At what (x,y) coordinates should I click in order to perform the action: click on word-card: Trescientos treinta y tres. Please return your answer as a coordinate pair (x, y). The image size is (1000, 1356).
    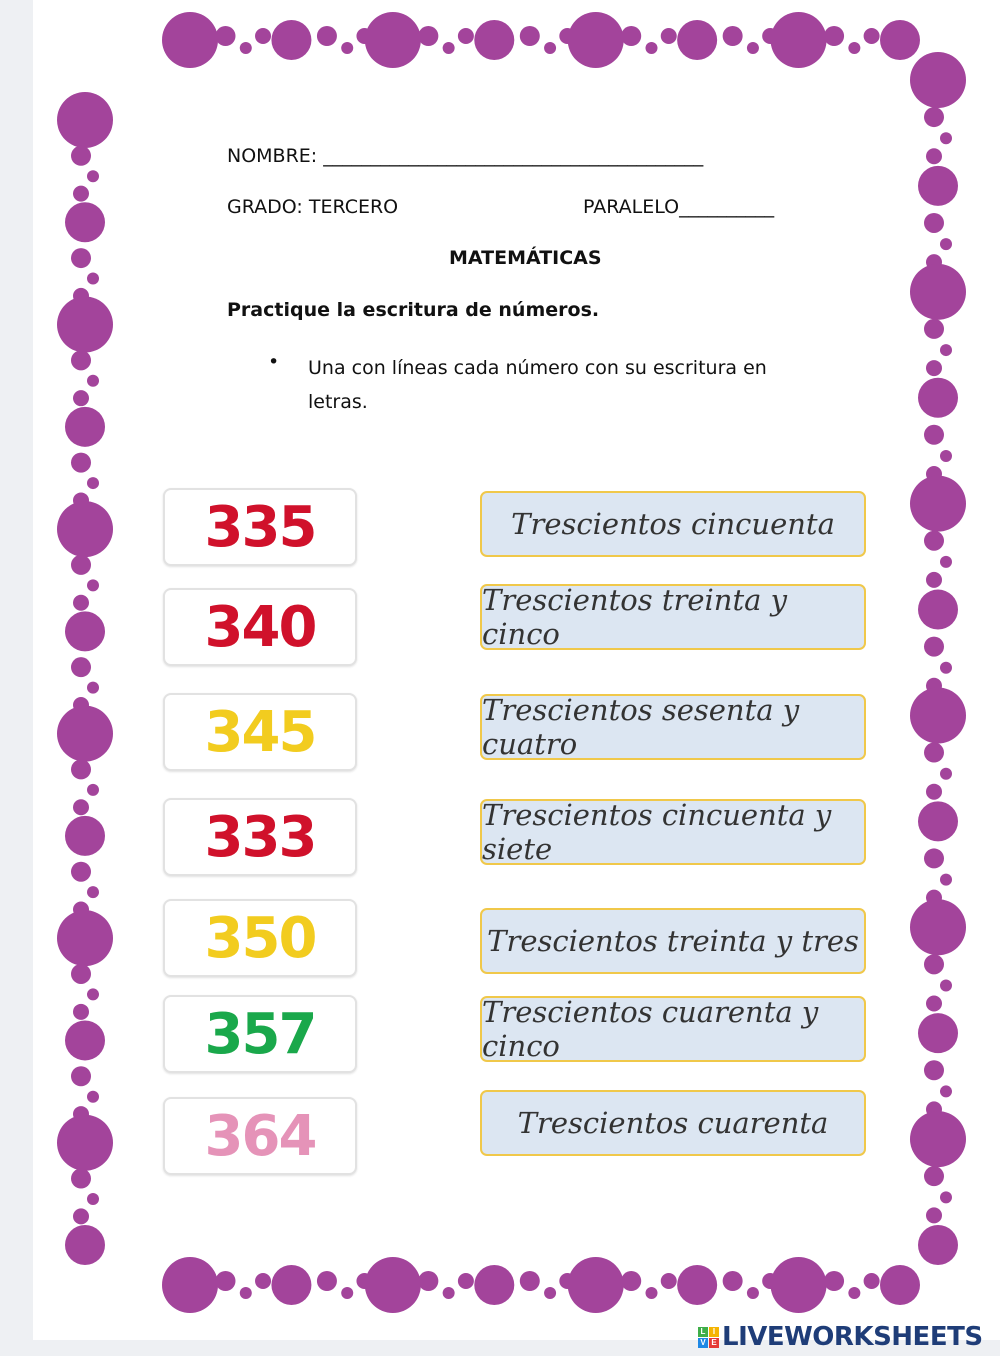
    Looking at the image, I should click on (673, 941).